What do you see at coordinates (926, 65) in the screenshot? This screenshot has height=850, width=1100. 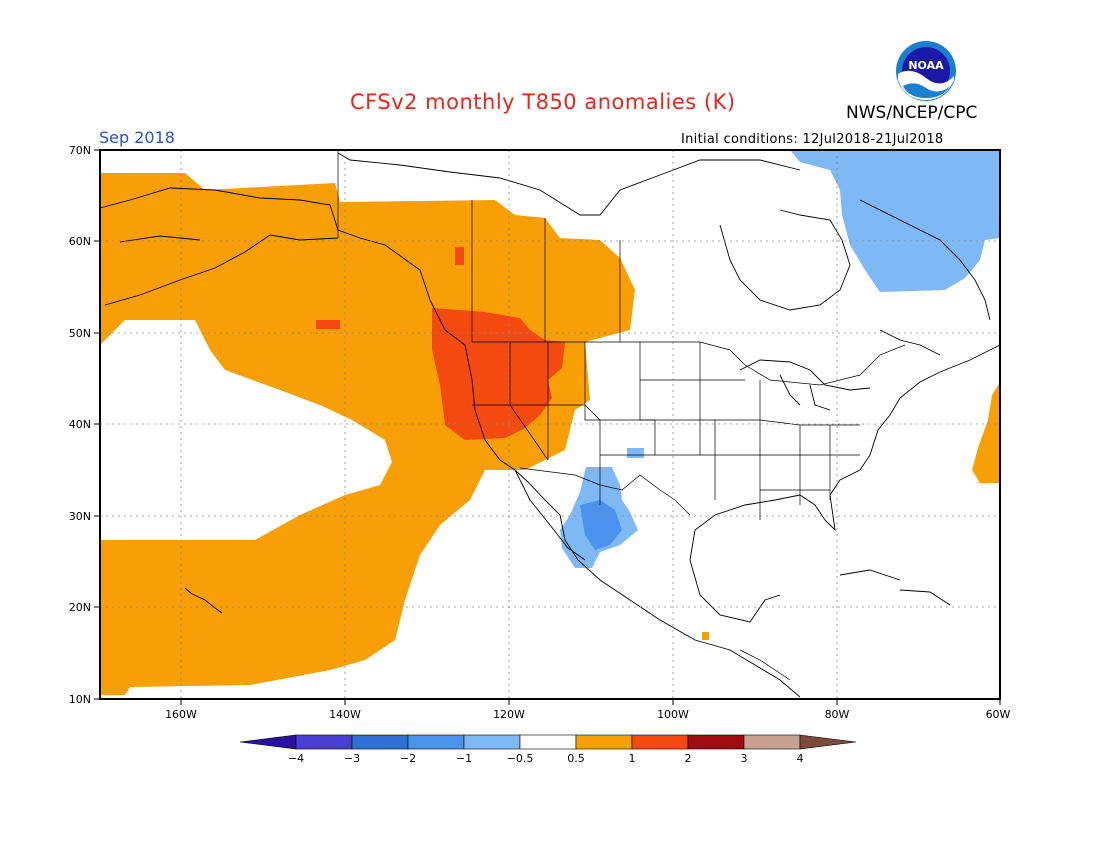 I see `logo-text: NOAA` at bounding box center [926, 65].